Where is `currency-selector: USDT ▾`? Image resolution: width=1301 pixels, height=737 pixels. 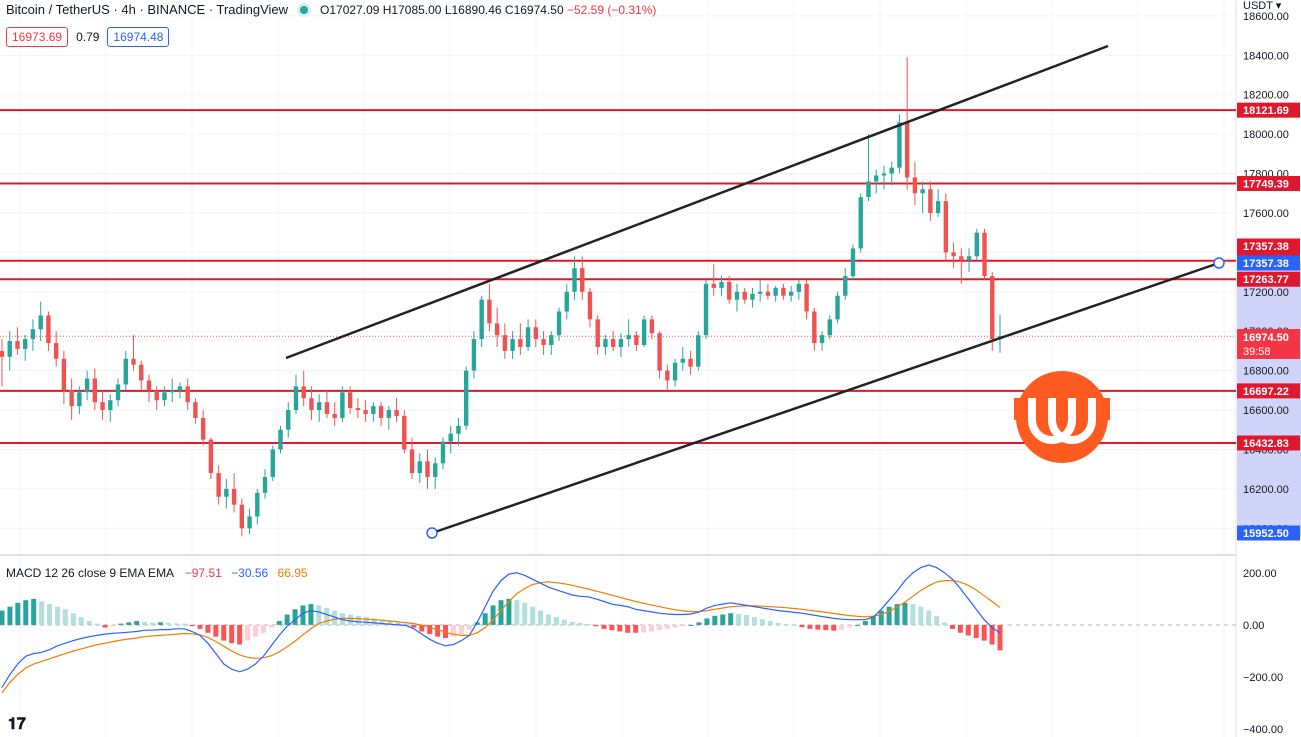 currency-selector: USDT ▾ is located at coordinates (1262, 6).